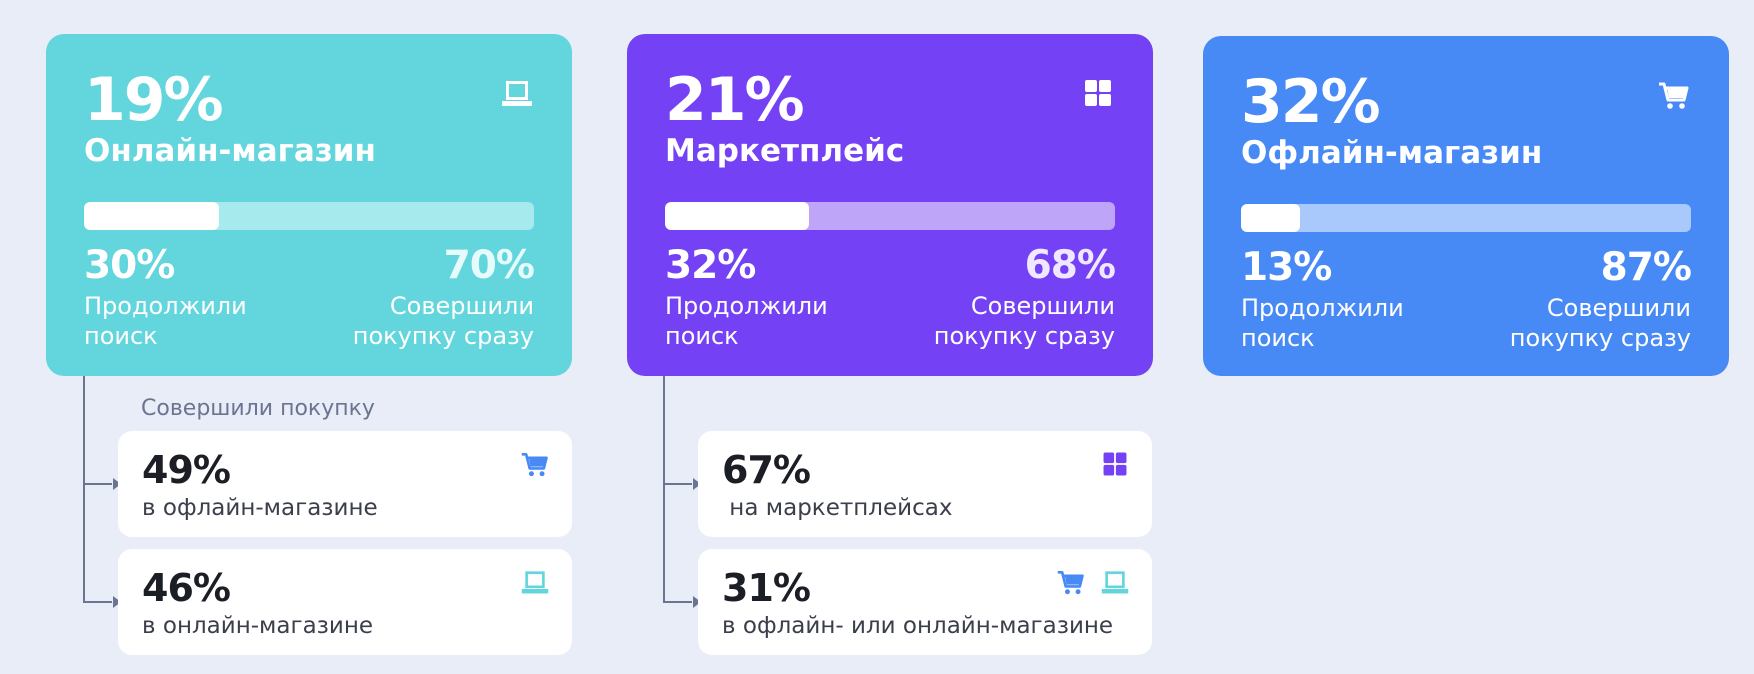 The width and height of the screenshot is (1754, 674). Describe the element at coordinates (735, 100) in the screenshot. I see `card-percent: 21%` at that location.